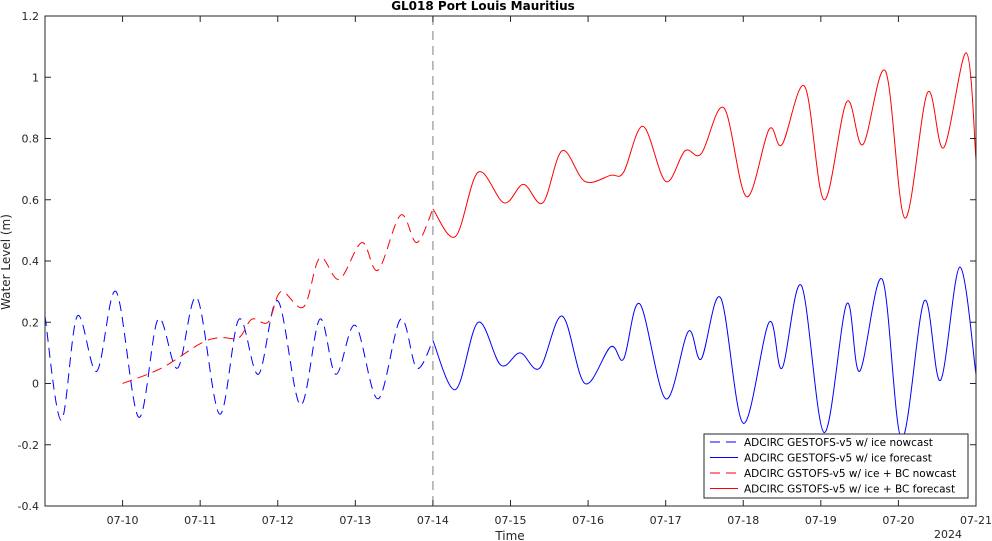  I want to click on y-tick-label: 0.8, so click(31, 139).